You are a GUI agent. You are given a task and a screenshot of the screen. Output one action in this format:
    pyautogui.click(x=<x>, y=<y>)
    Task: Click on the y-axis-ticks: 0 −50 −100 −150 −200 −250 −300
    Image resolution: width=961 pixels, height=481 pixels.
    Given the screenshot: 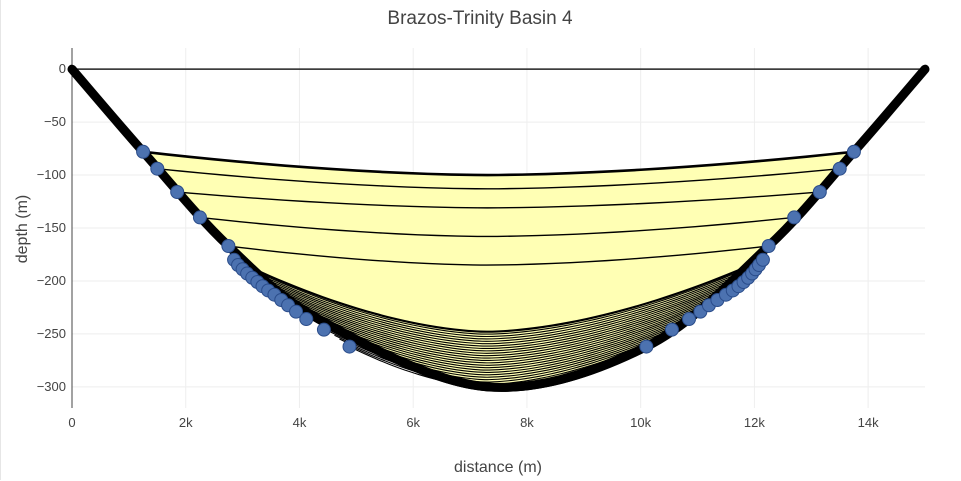 What is the action you would take?
    pyautogui.click(x=51, y=227)
    